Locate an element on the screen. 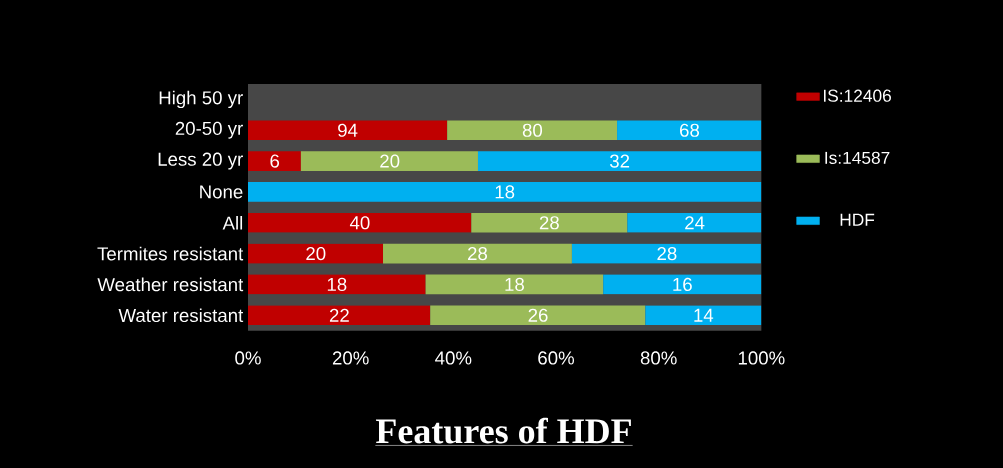  annotation: 40 is located at coordinates (359, 223).